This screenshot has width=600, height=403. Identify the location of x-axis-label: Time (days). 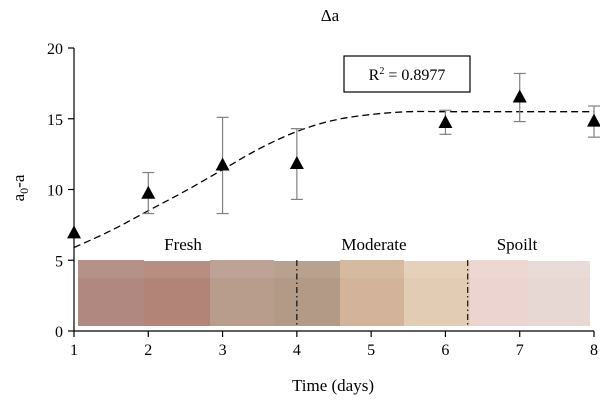
(333, 385).